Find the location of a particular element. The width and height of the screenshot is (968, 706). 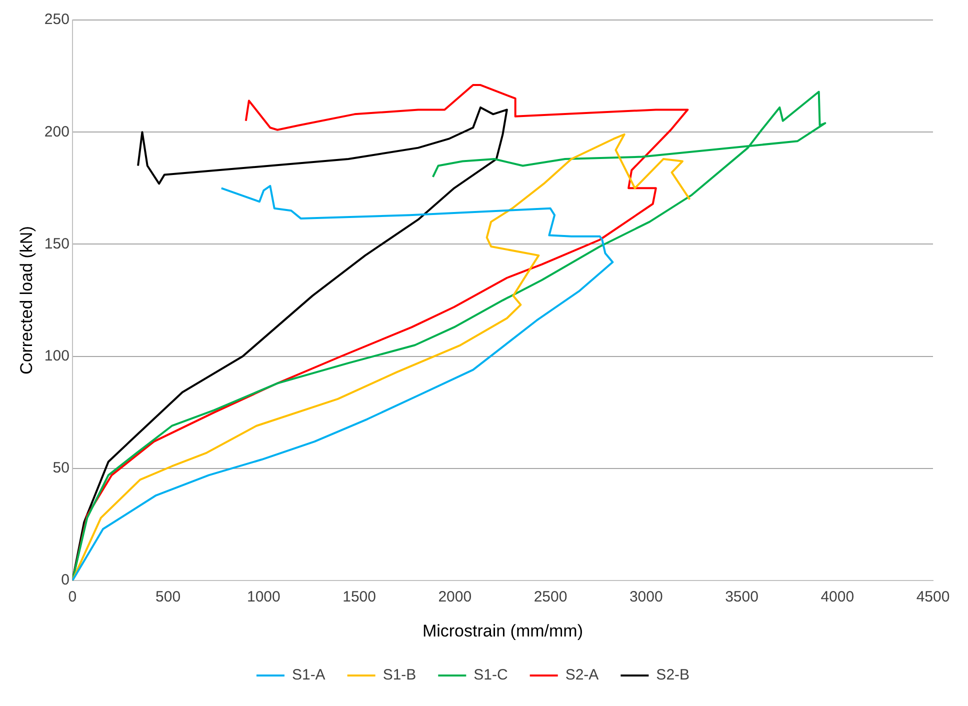

x-tick-label: 2000 is located at coordinates (455, 597).